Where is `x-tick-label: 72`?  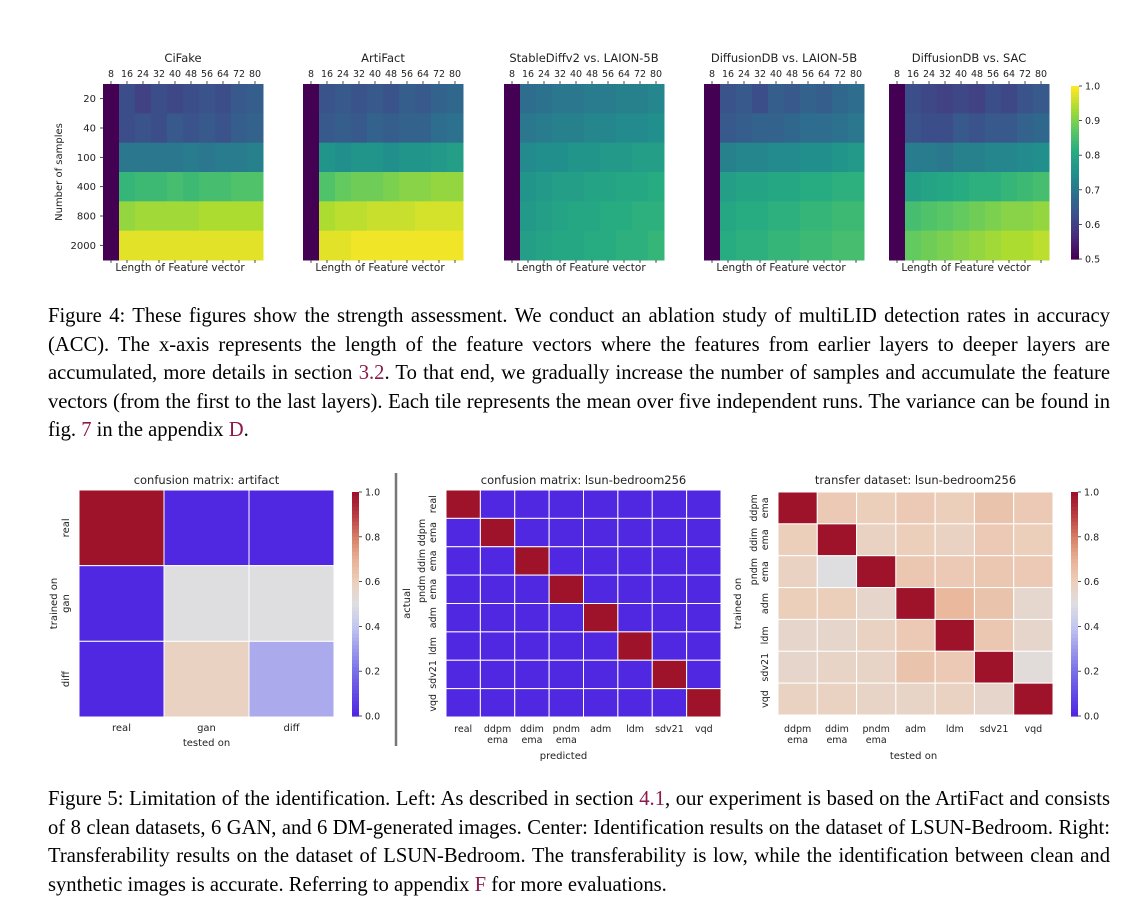
x-tick-label: 72 is located at coordinates (840, 74).